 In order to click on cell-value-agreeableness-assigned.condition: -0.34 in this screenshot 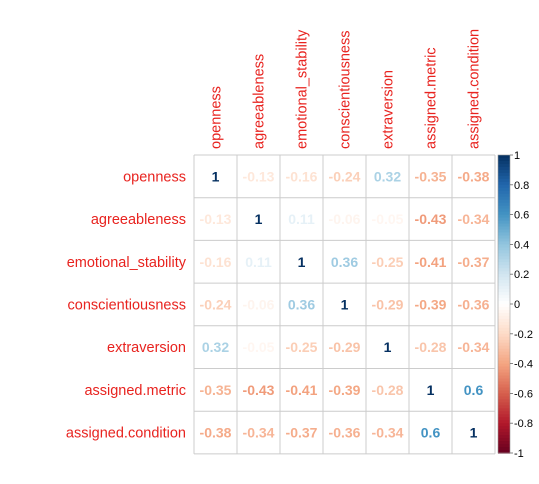, I will do `click(474, 219)`.